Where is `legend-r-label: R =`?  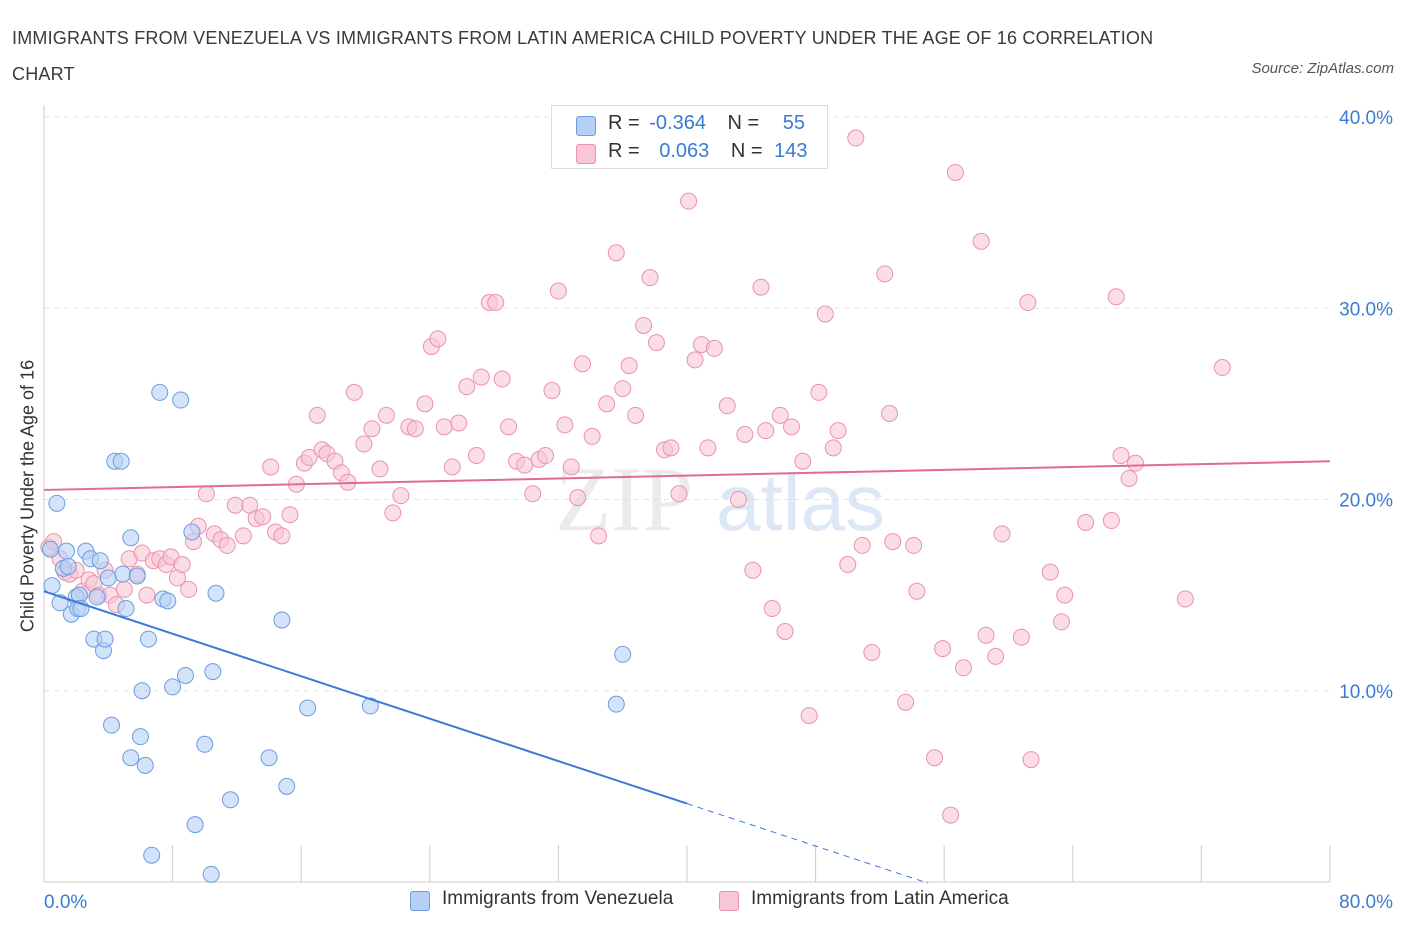 legend-r-label: R = is located at coordinates (624, 123).